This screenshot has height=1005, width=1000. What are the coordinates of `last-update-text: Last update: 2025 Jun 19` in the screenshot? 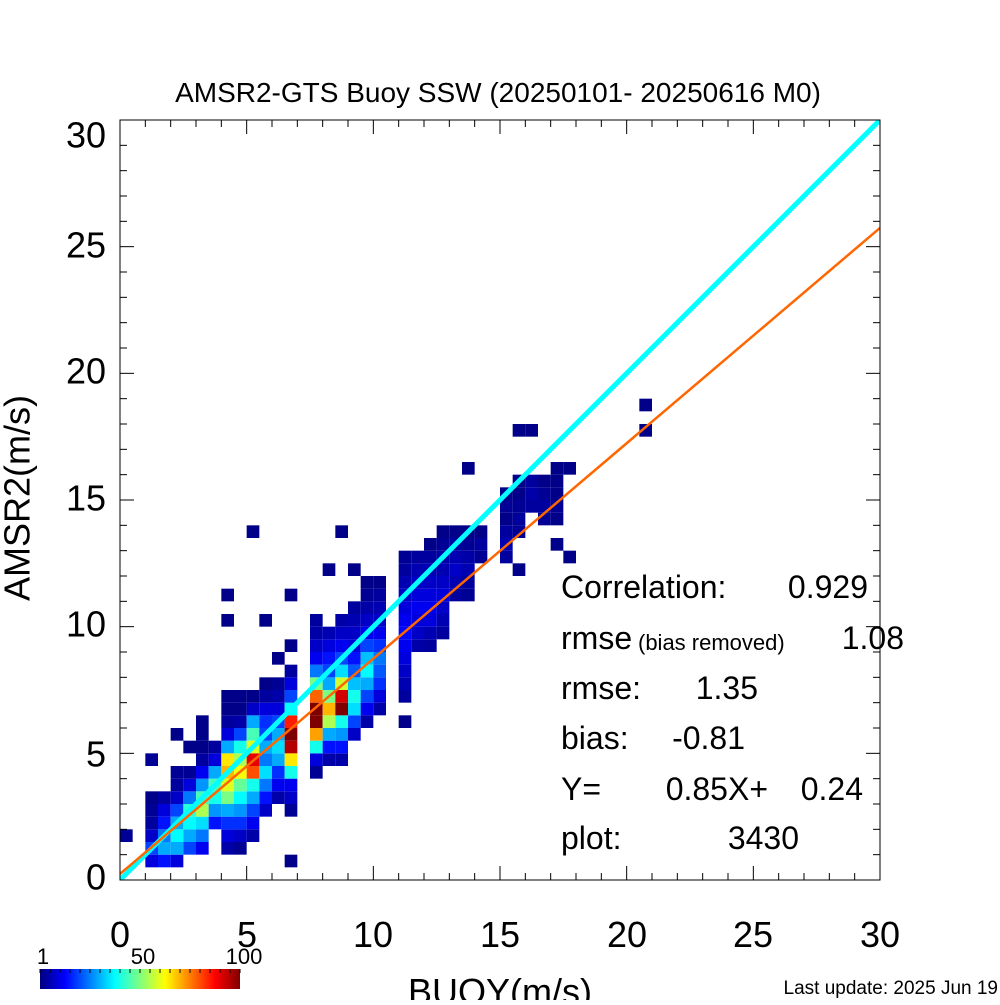 It's located at (891, 988).